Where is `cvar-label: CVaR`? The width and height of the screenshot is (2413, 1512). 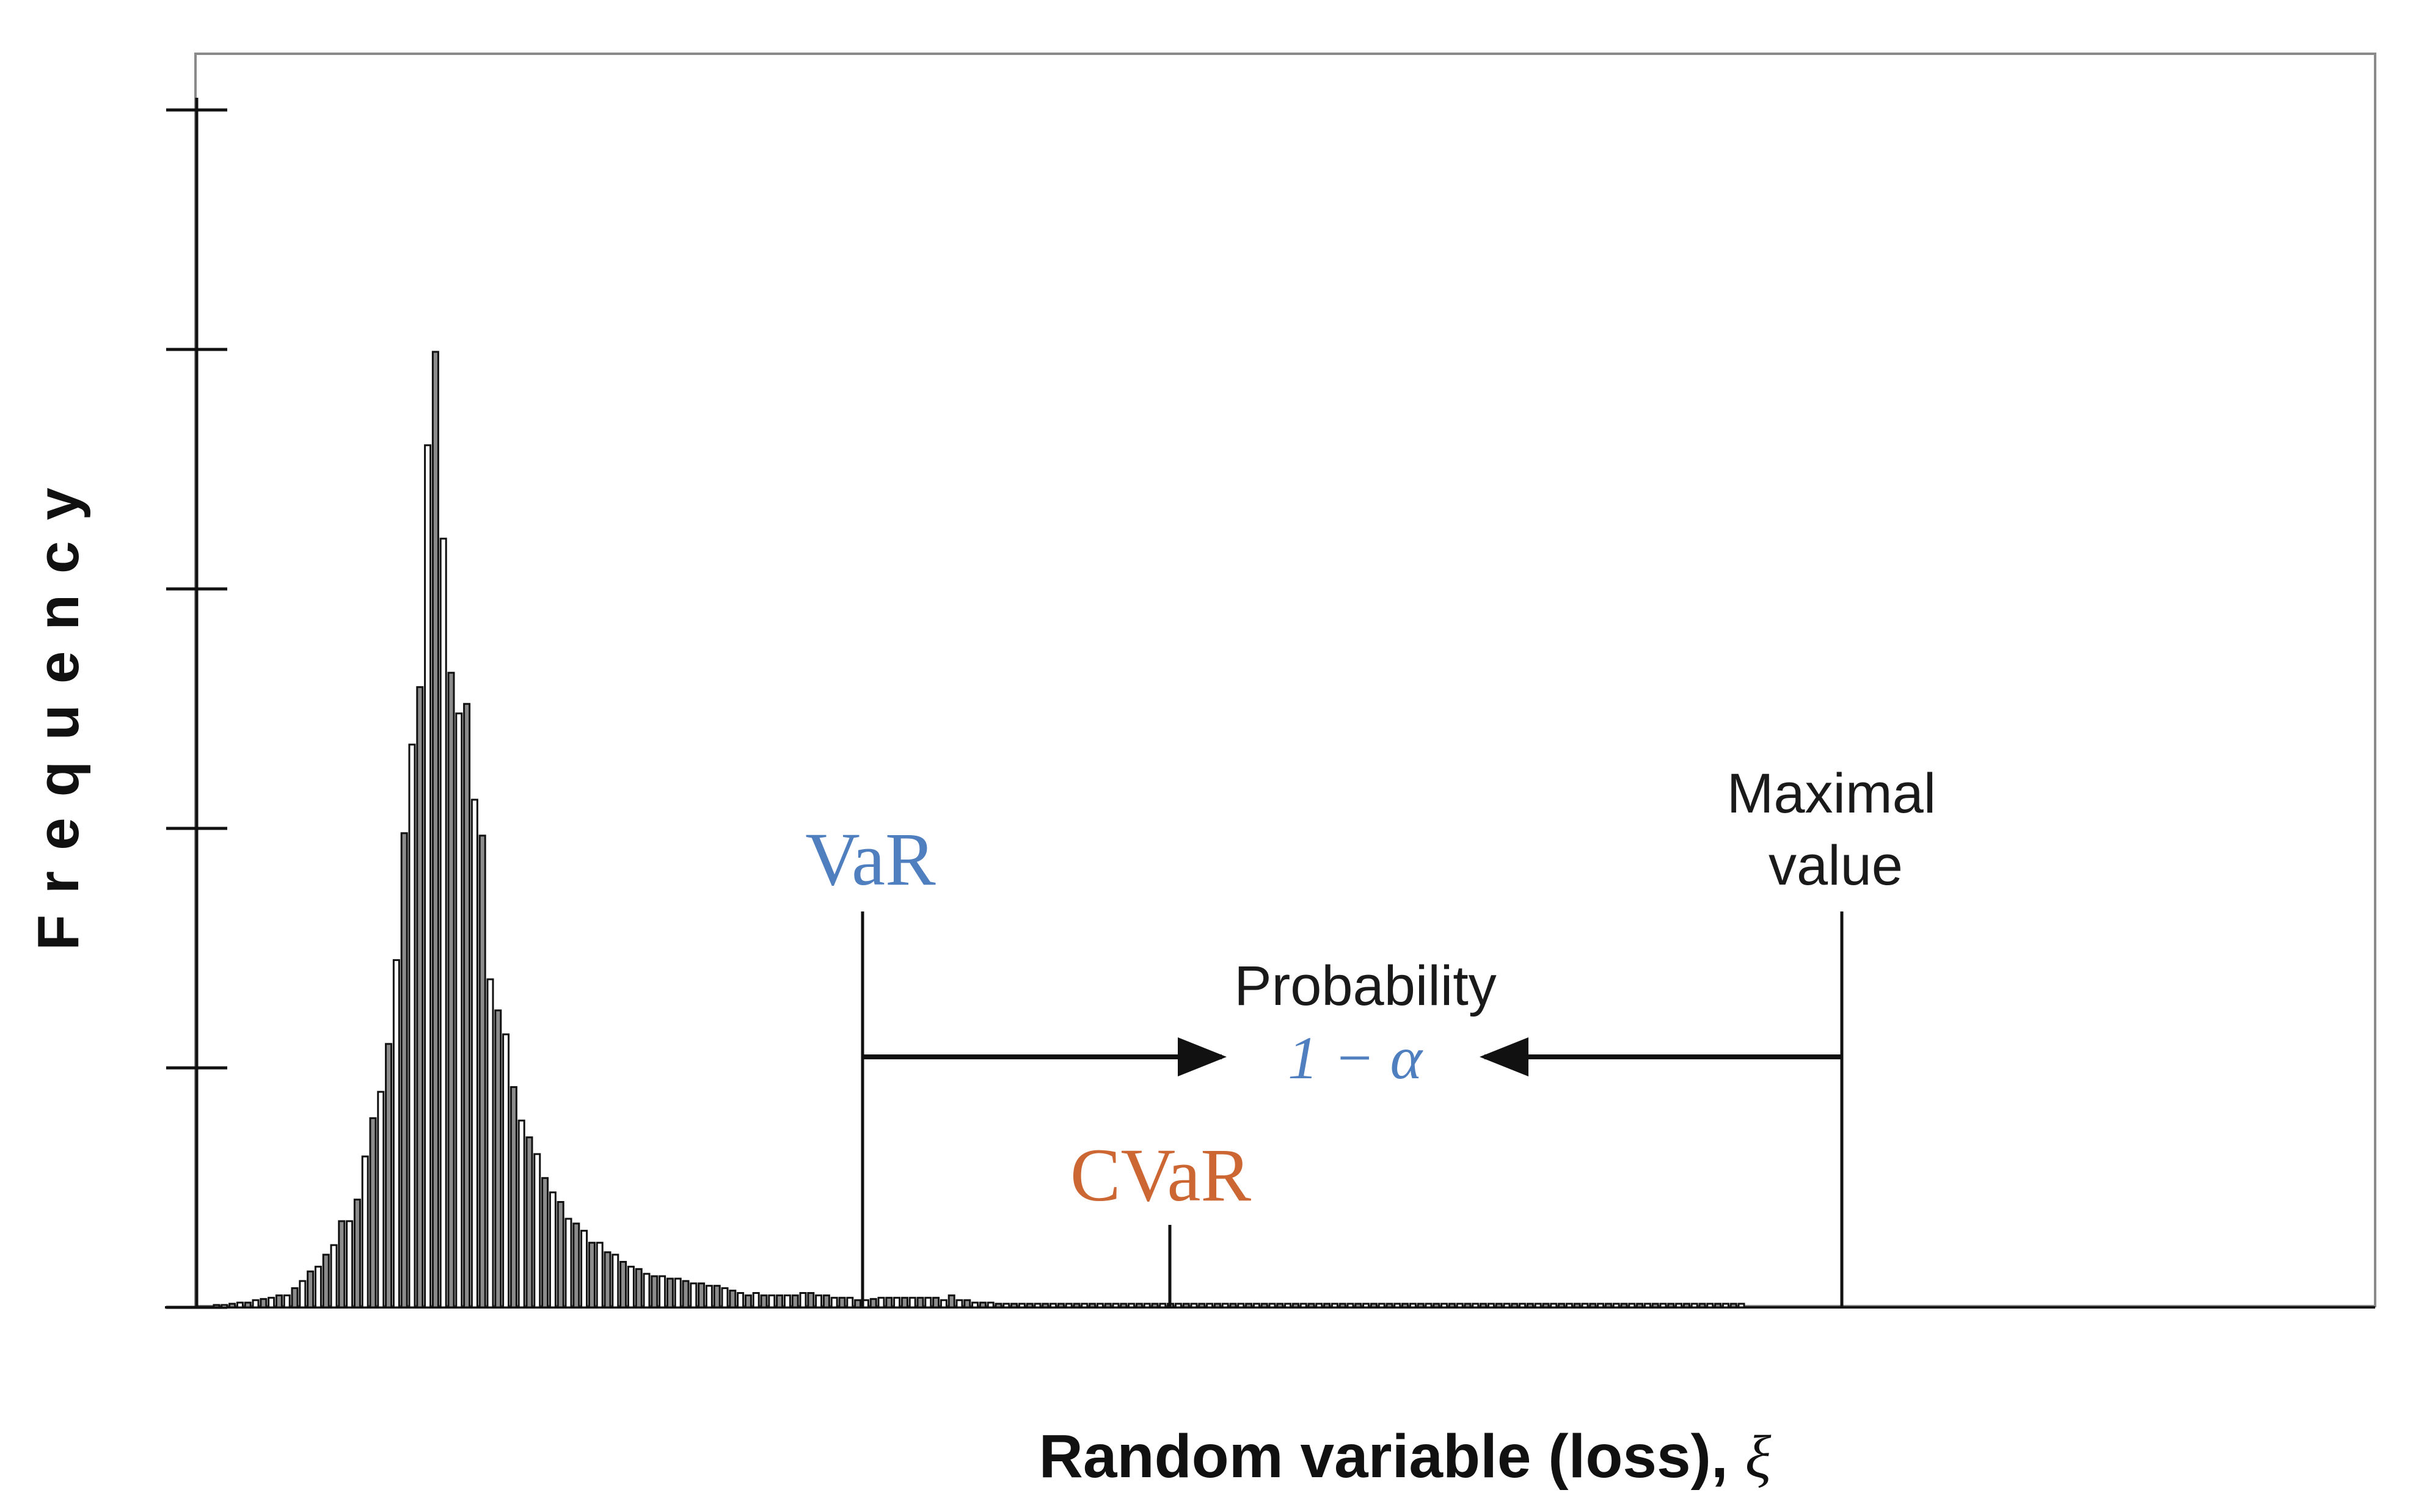 cvar-label: CVaR is located at coordinates (1161, 1175).